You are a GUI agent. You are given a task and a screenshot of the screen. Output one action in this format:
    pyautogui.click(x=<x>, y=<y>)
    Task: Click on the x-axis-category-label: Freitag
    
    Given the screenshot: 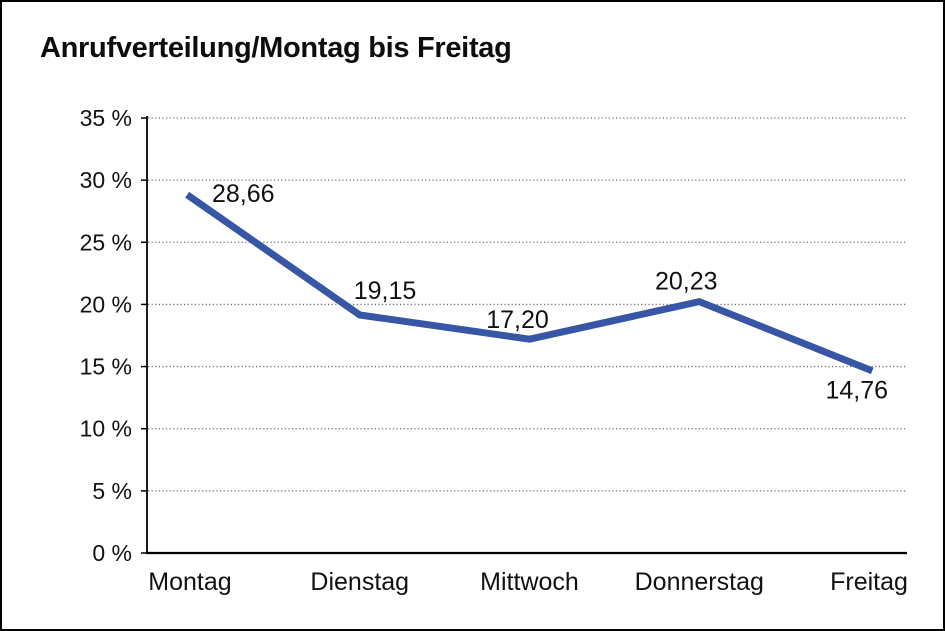 What is the action you would take?
    pyautogui.click(x=869, y=582)
    